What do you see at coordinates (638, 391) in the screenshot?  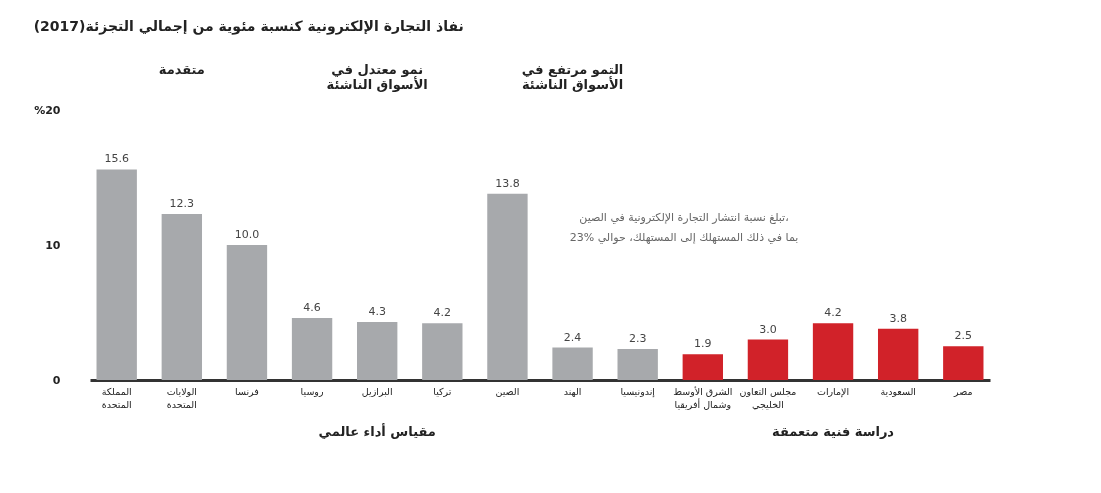 I see `x-tick-label: إندونيسيا` at bounding box center [638, 391].